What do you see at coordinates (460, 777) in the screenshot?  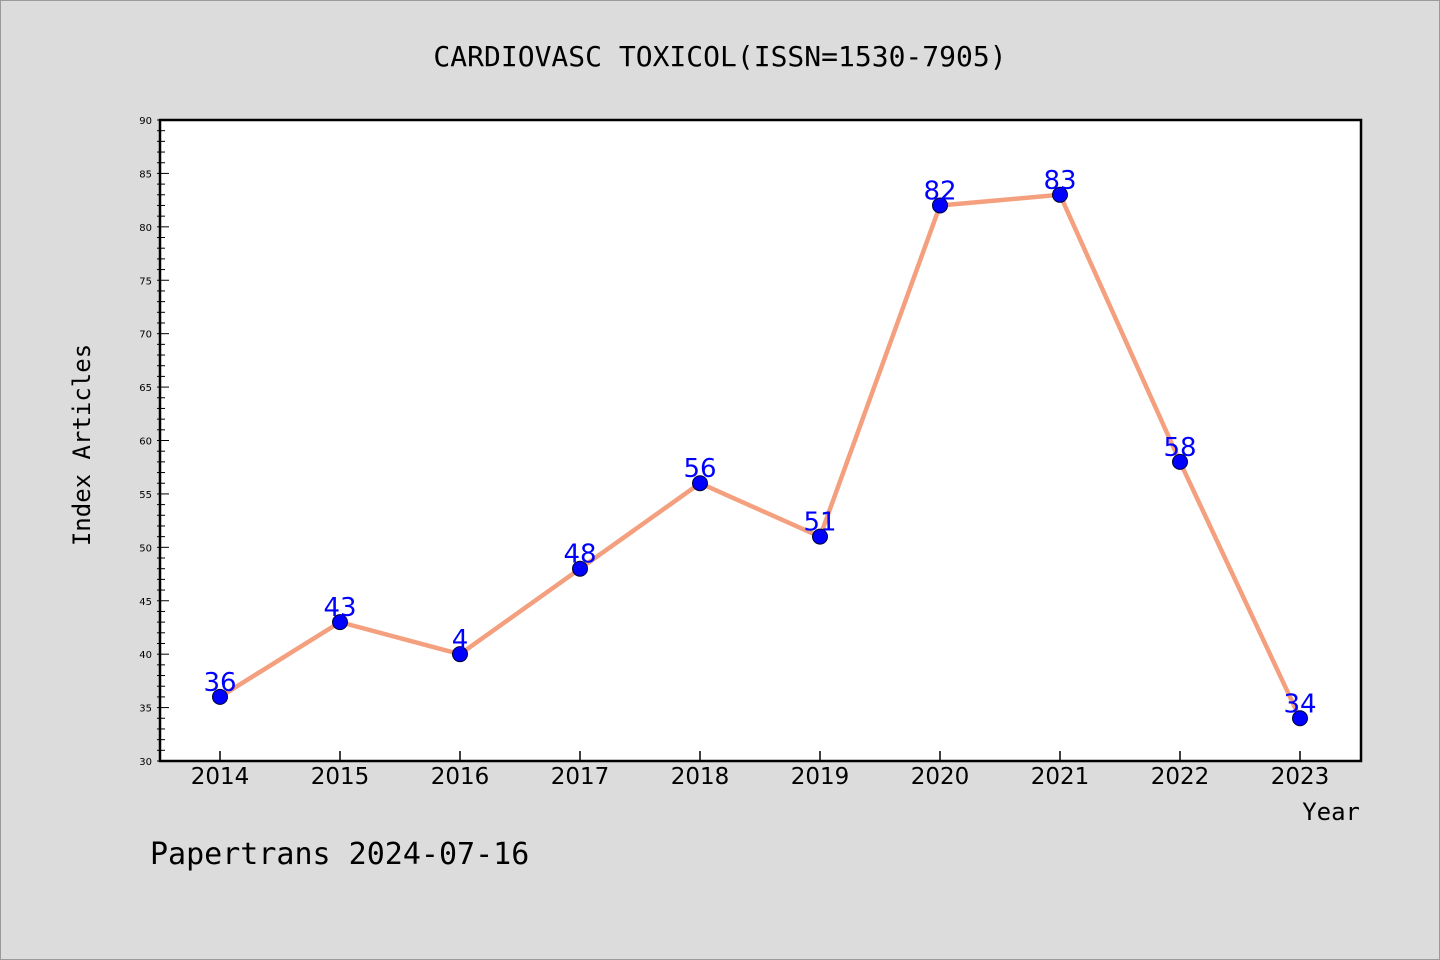 I see `x-tick-label: 2016` at bounding box center [460, 777].